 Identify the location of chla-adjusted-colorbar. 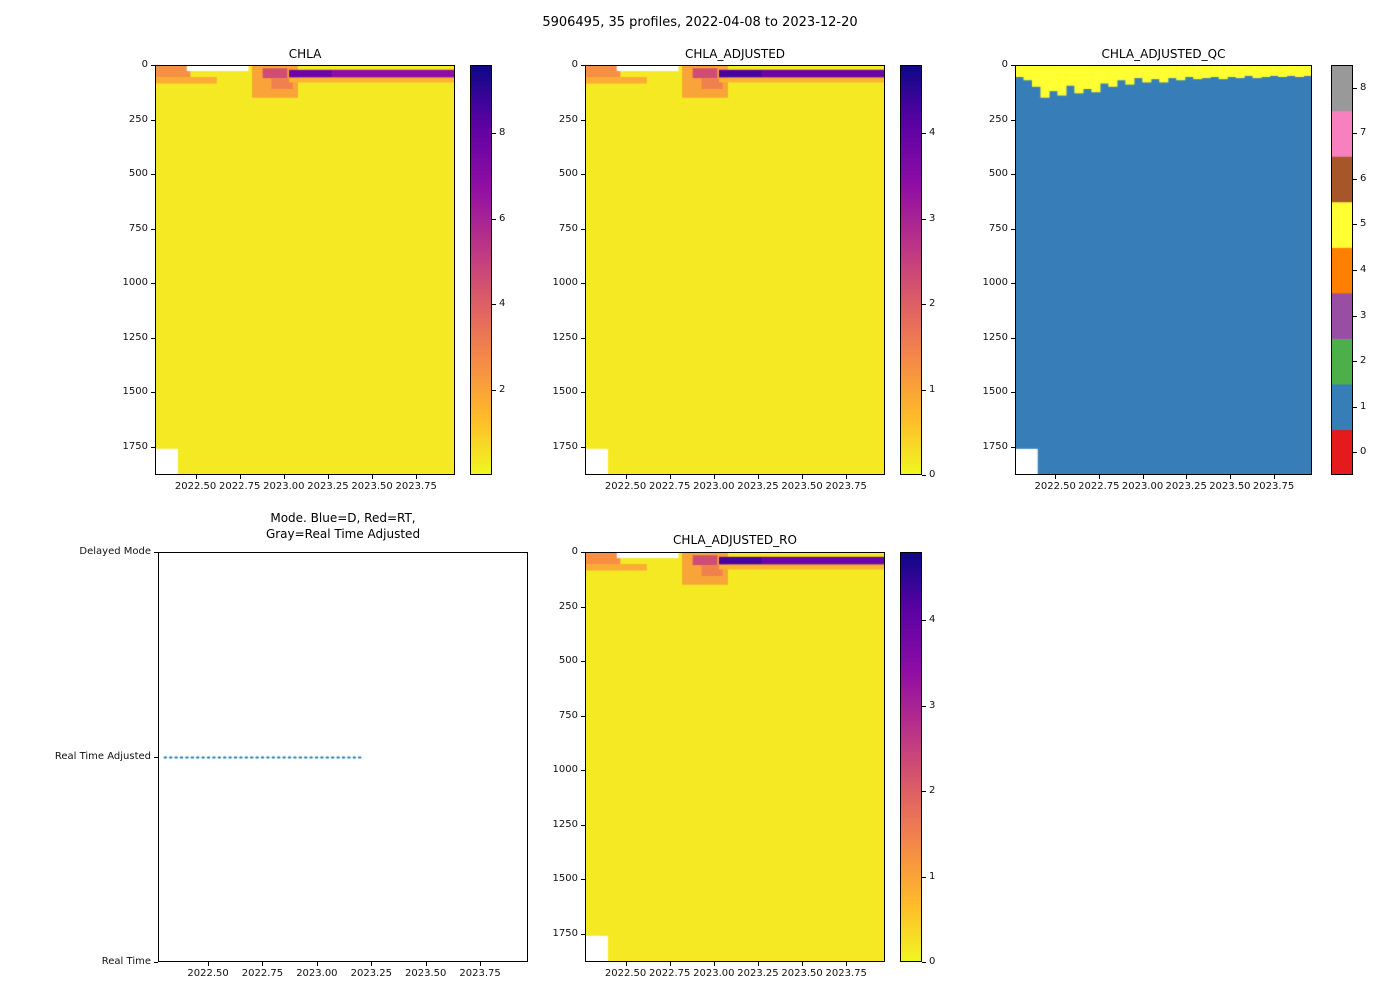
(911, 270).